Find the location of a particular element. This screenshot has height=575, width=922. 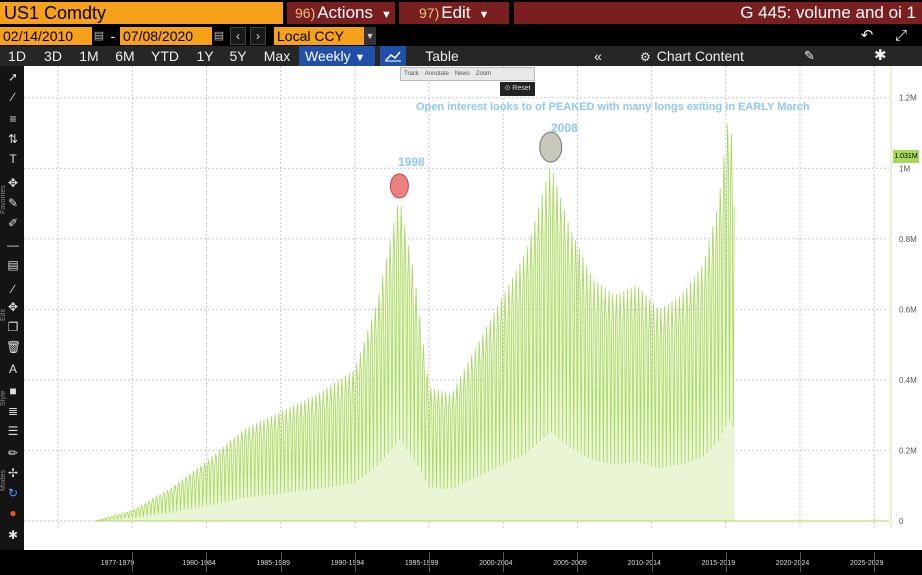

start-date-input: 02/14/2010 is located at coordinates (46, 36).